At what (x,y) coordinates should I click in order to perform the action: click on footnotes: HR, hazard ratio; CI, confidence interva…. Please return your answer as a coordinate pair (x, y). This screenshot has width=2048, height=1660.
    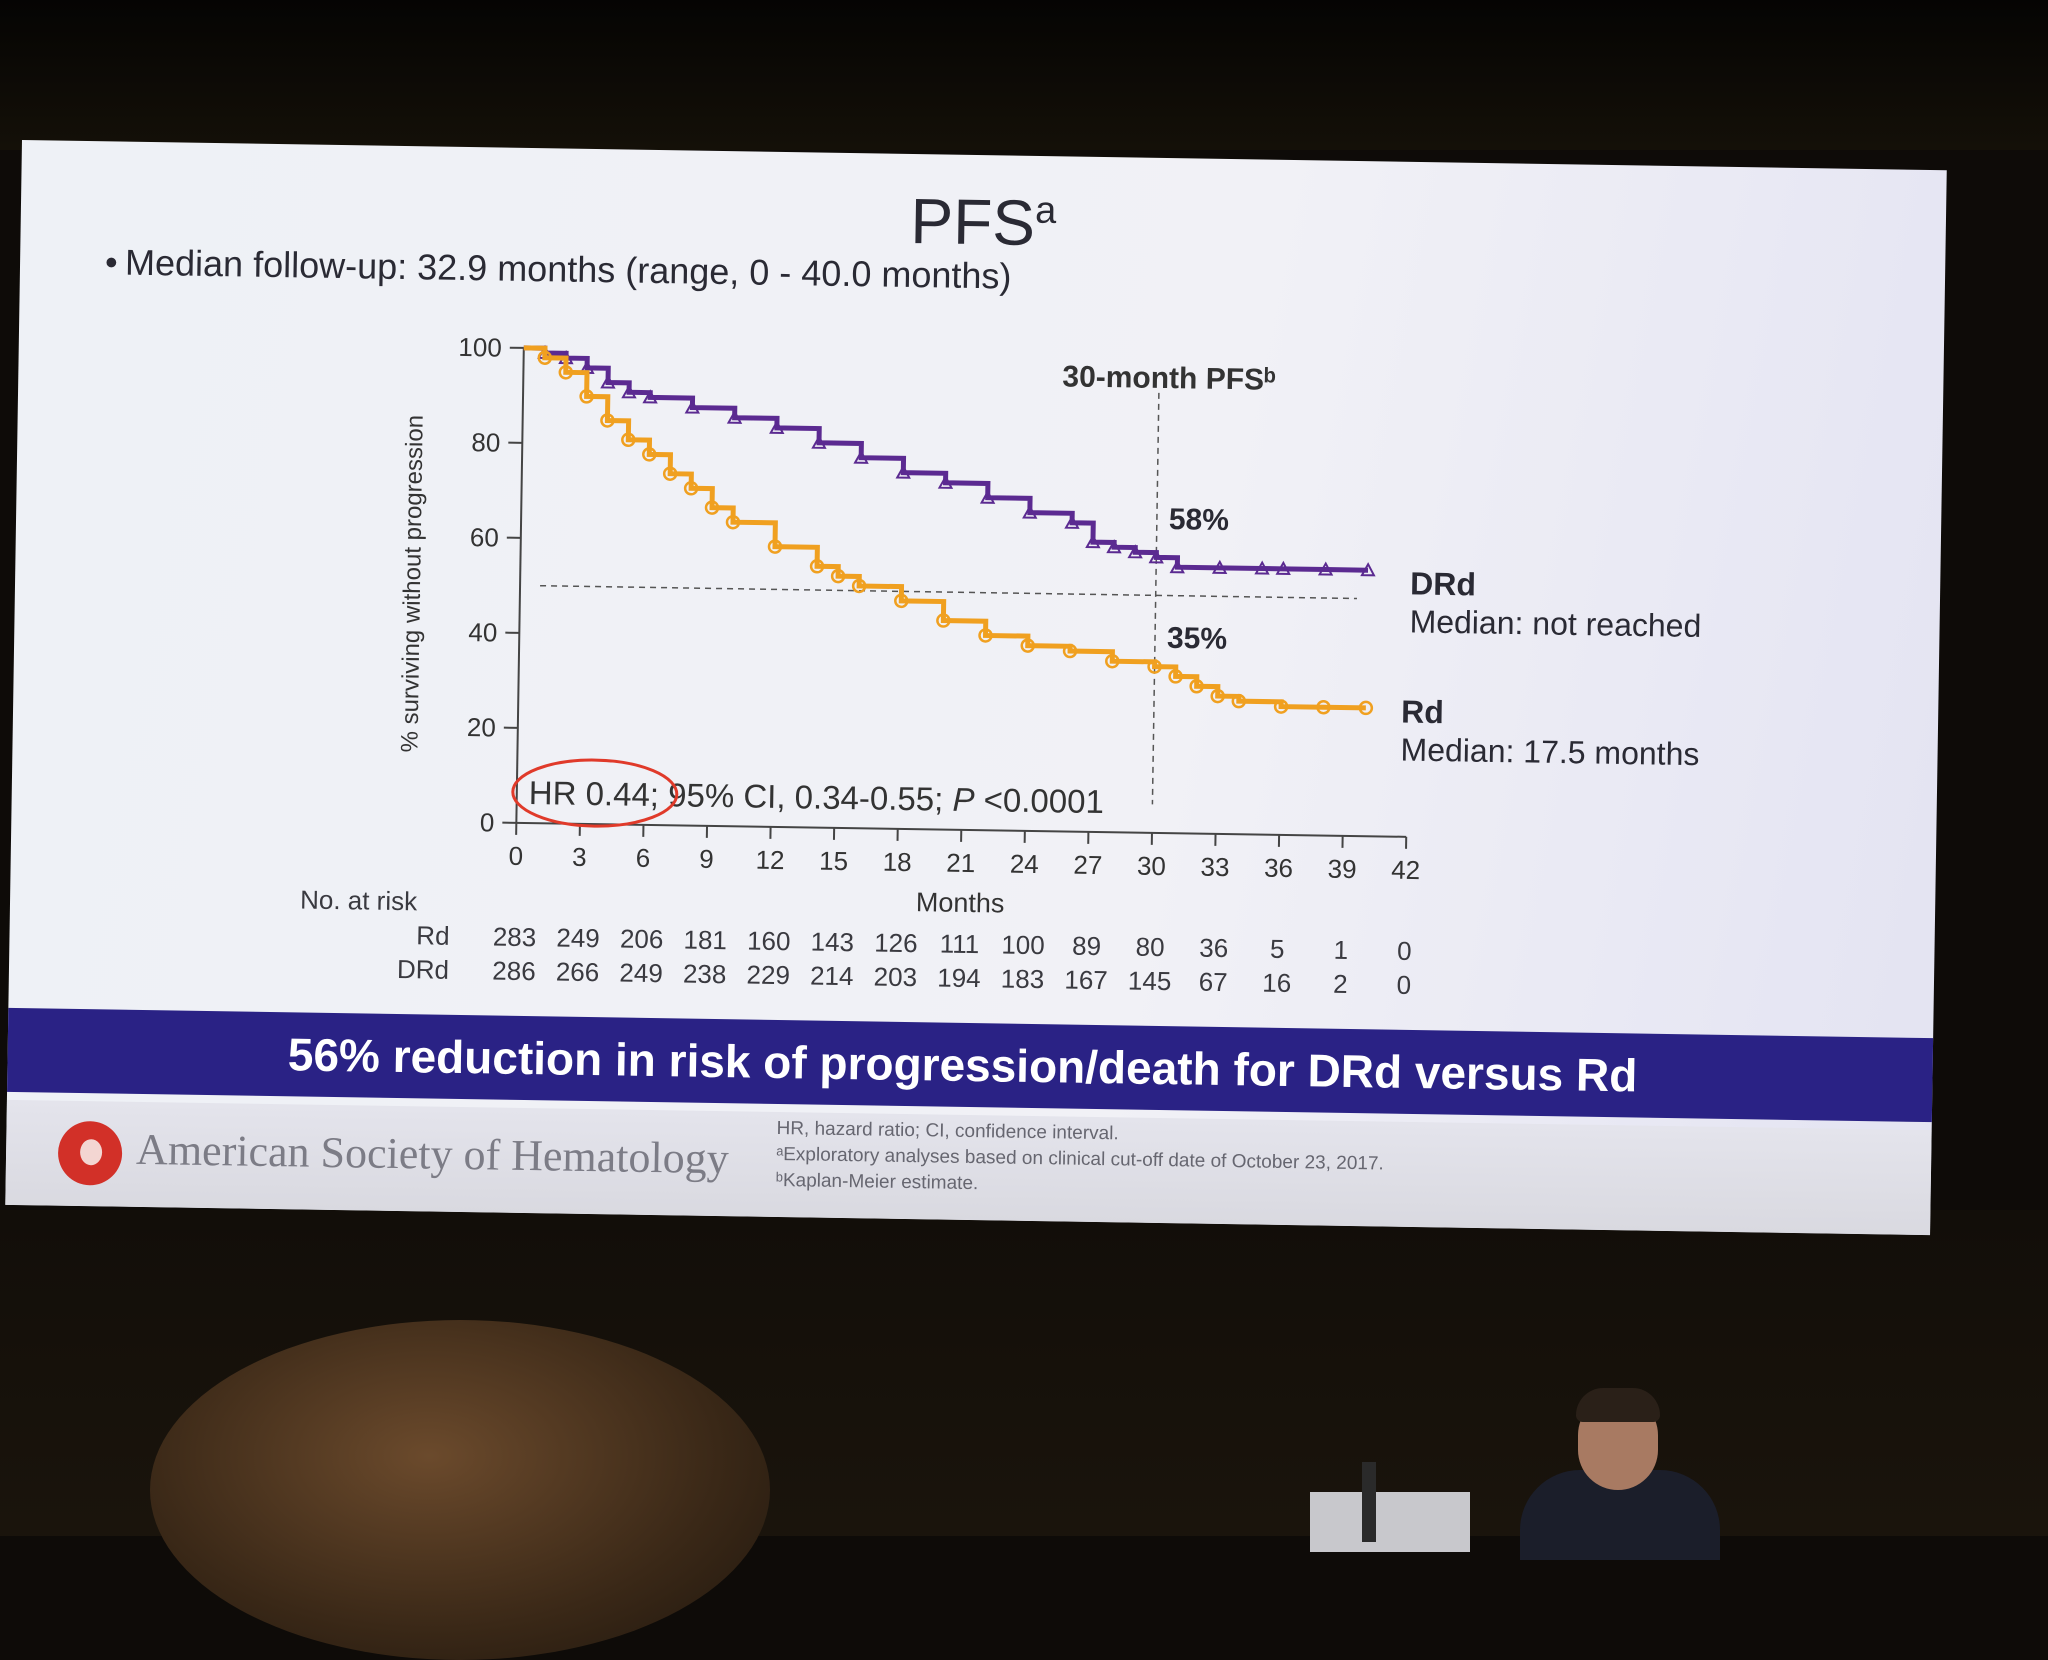
    Looking at the image, I should click on (1080, 1160).